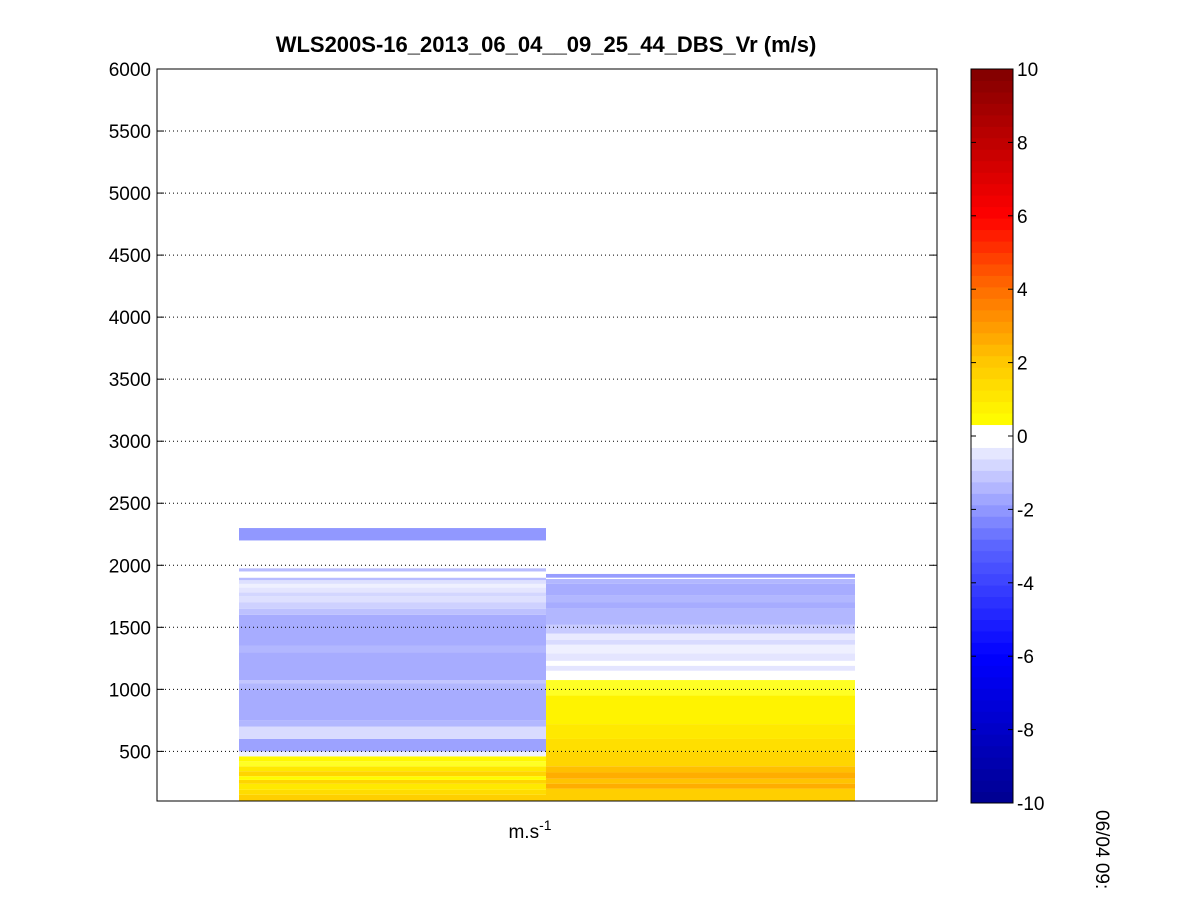  I want to click on y-tick-label: 4500, so click(130, 256).